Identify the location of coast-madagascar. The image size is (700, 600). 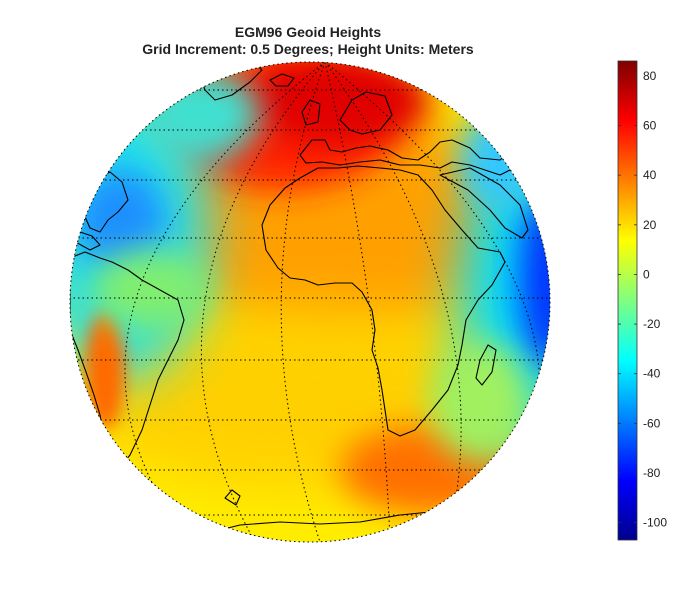
(486, 365).